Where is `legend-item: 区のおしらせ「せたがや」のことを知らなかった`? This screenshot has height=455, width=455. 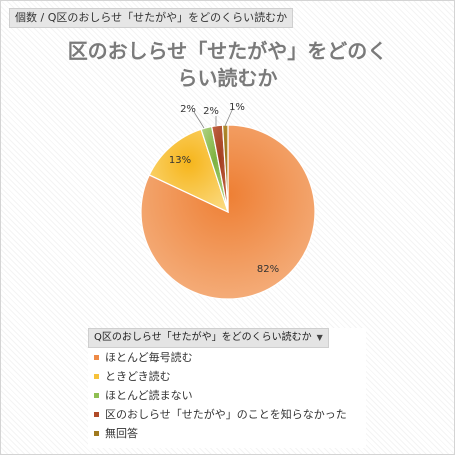 legend-item: 区のおしらせ「せたがや」のことを知らなかった is located at coordinates (227, 414).